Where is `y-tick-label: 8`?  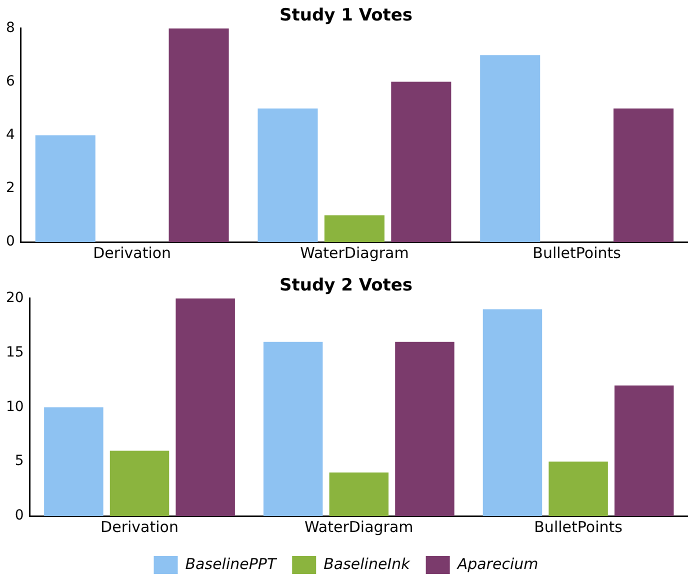
y-tick-label: 8 is located at coordinates (10, 28).